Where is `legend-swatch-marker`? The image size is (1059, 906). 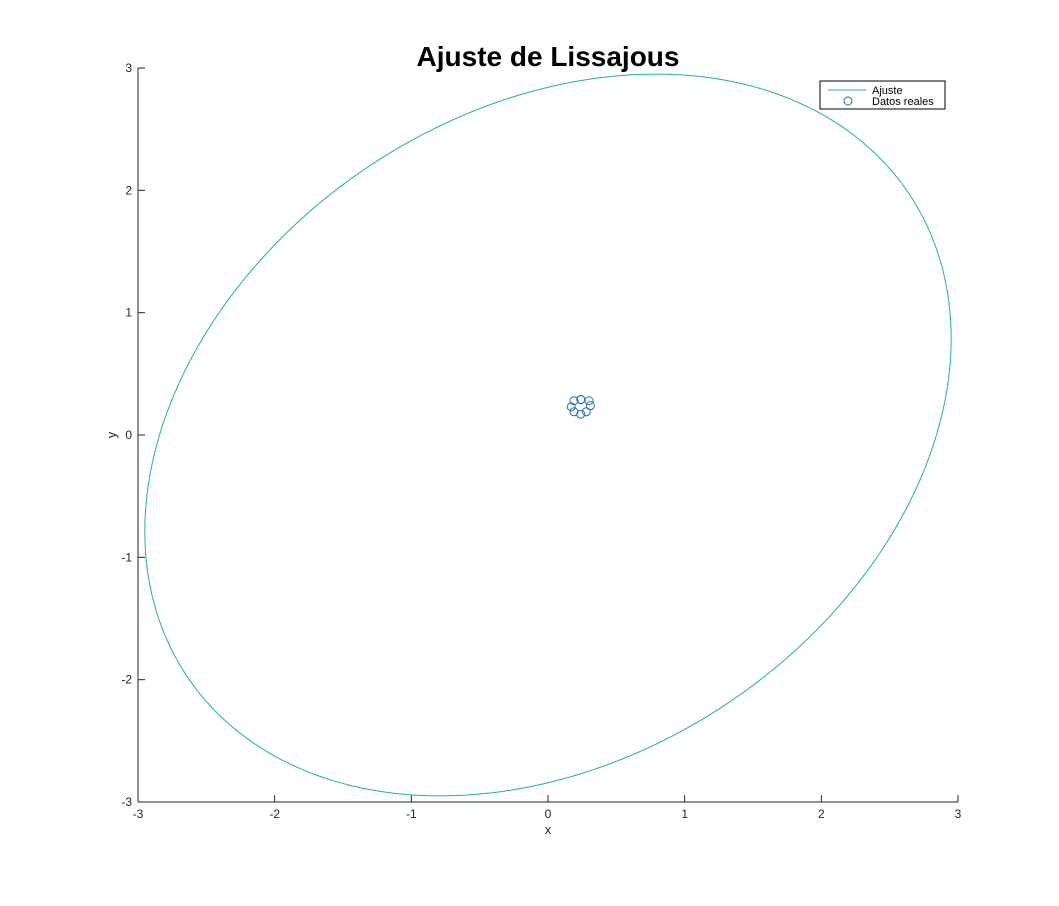
legend-swatch-marker is located at coordinates (848, 101).